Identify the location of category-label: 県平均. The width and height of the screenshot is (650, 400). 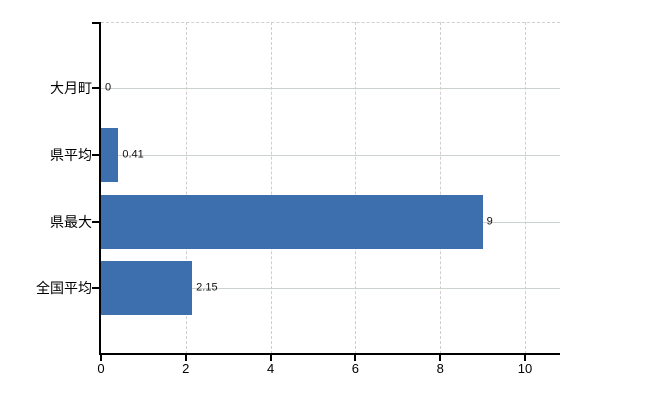
(71, 155).